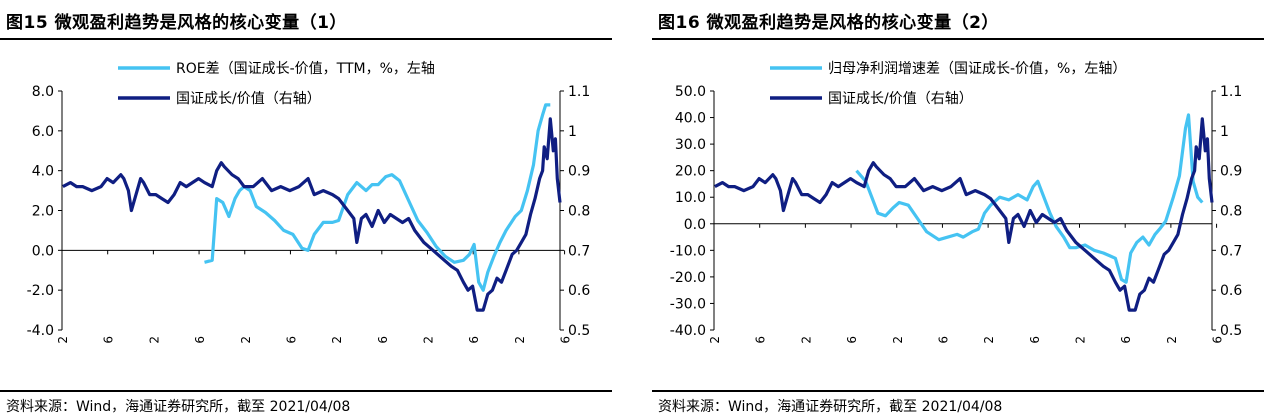  I want to click on y-left-tick-label: -20.0, so click(688, 278).